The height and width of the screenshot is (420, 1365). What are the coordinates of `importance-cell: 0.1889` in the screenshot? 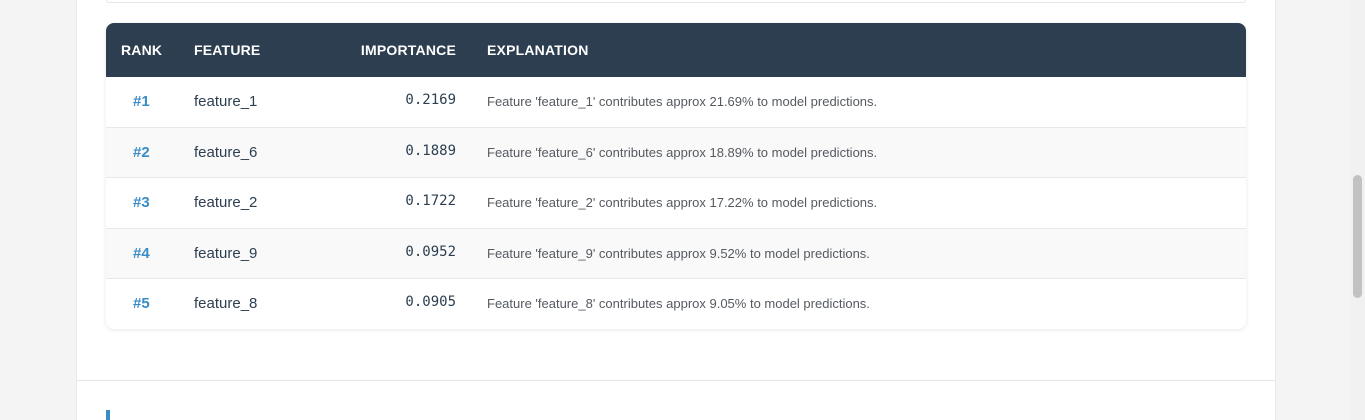 It's located at (430, 150).